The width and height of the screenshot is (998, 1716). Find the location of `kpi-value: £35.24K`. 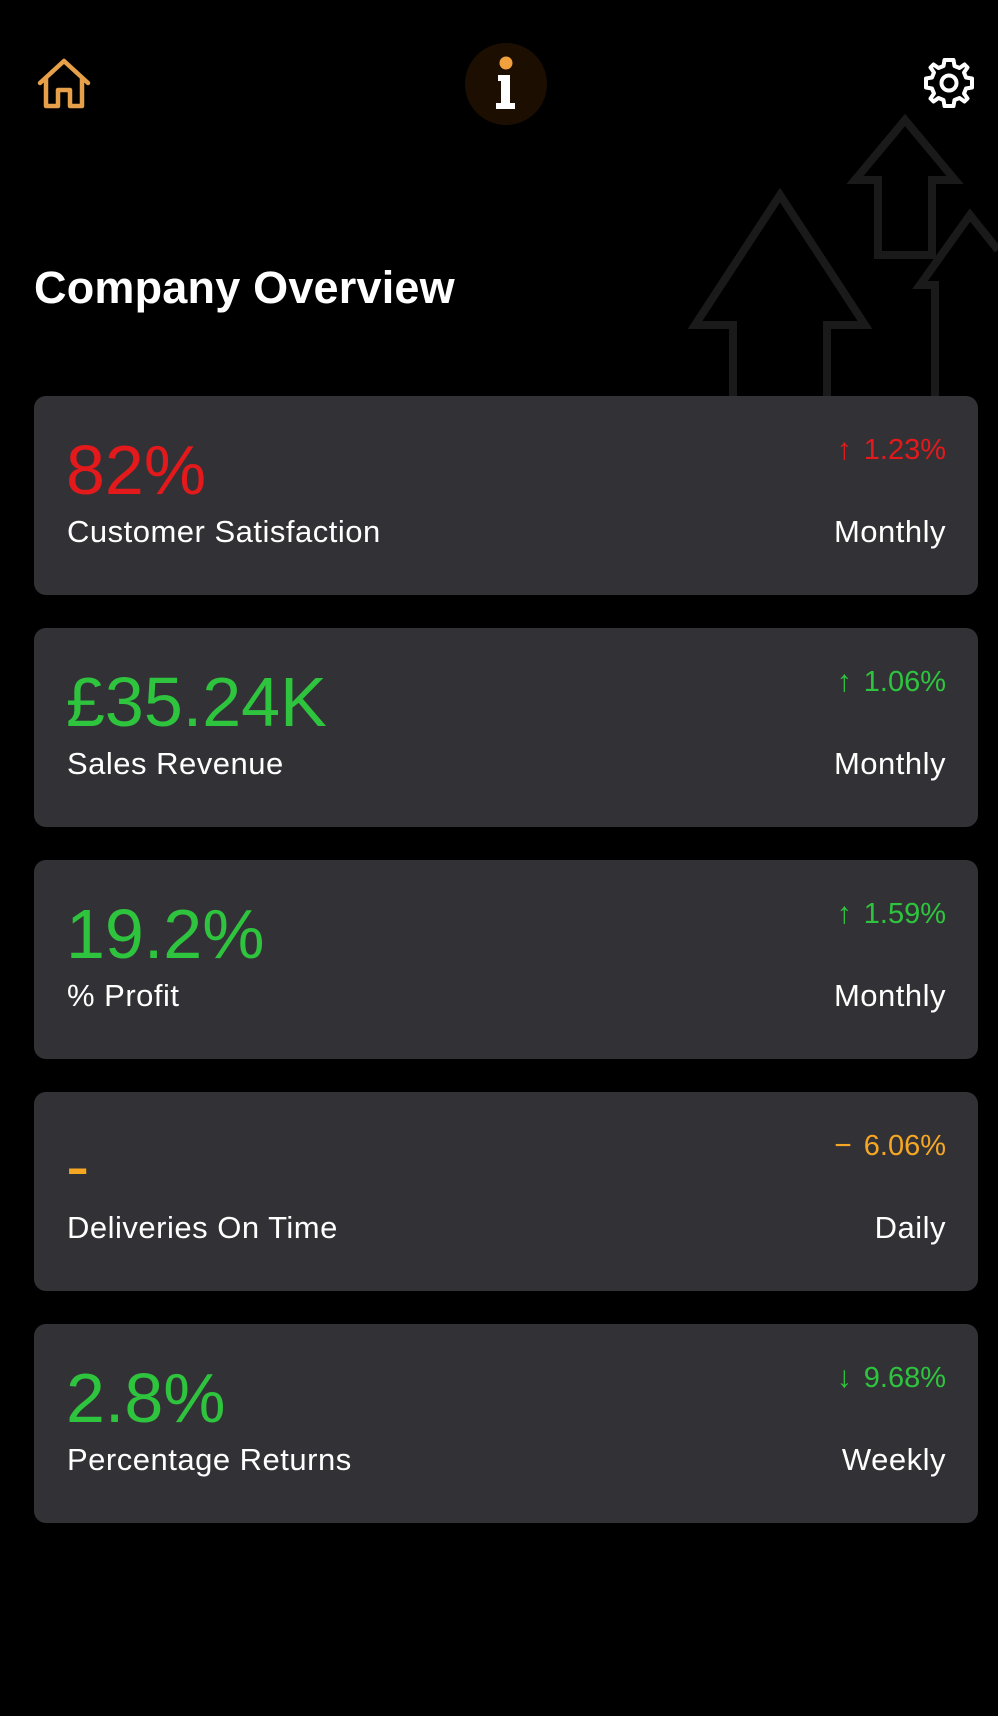

kpi-value: £35.24K is located at coordinates (196, 702).